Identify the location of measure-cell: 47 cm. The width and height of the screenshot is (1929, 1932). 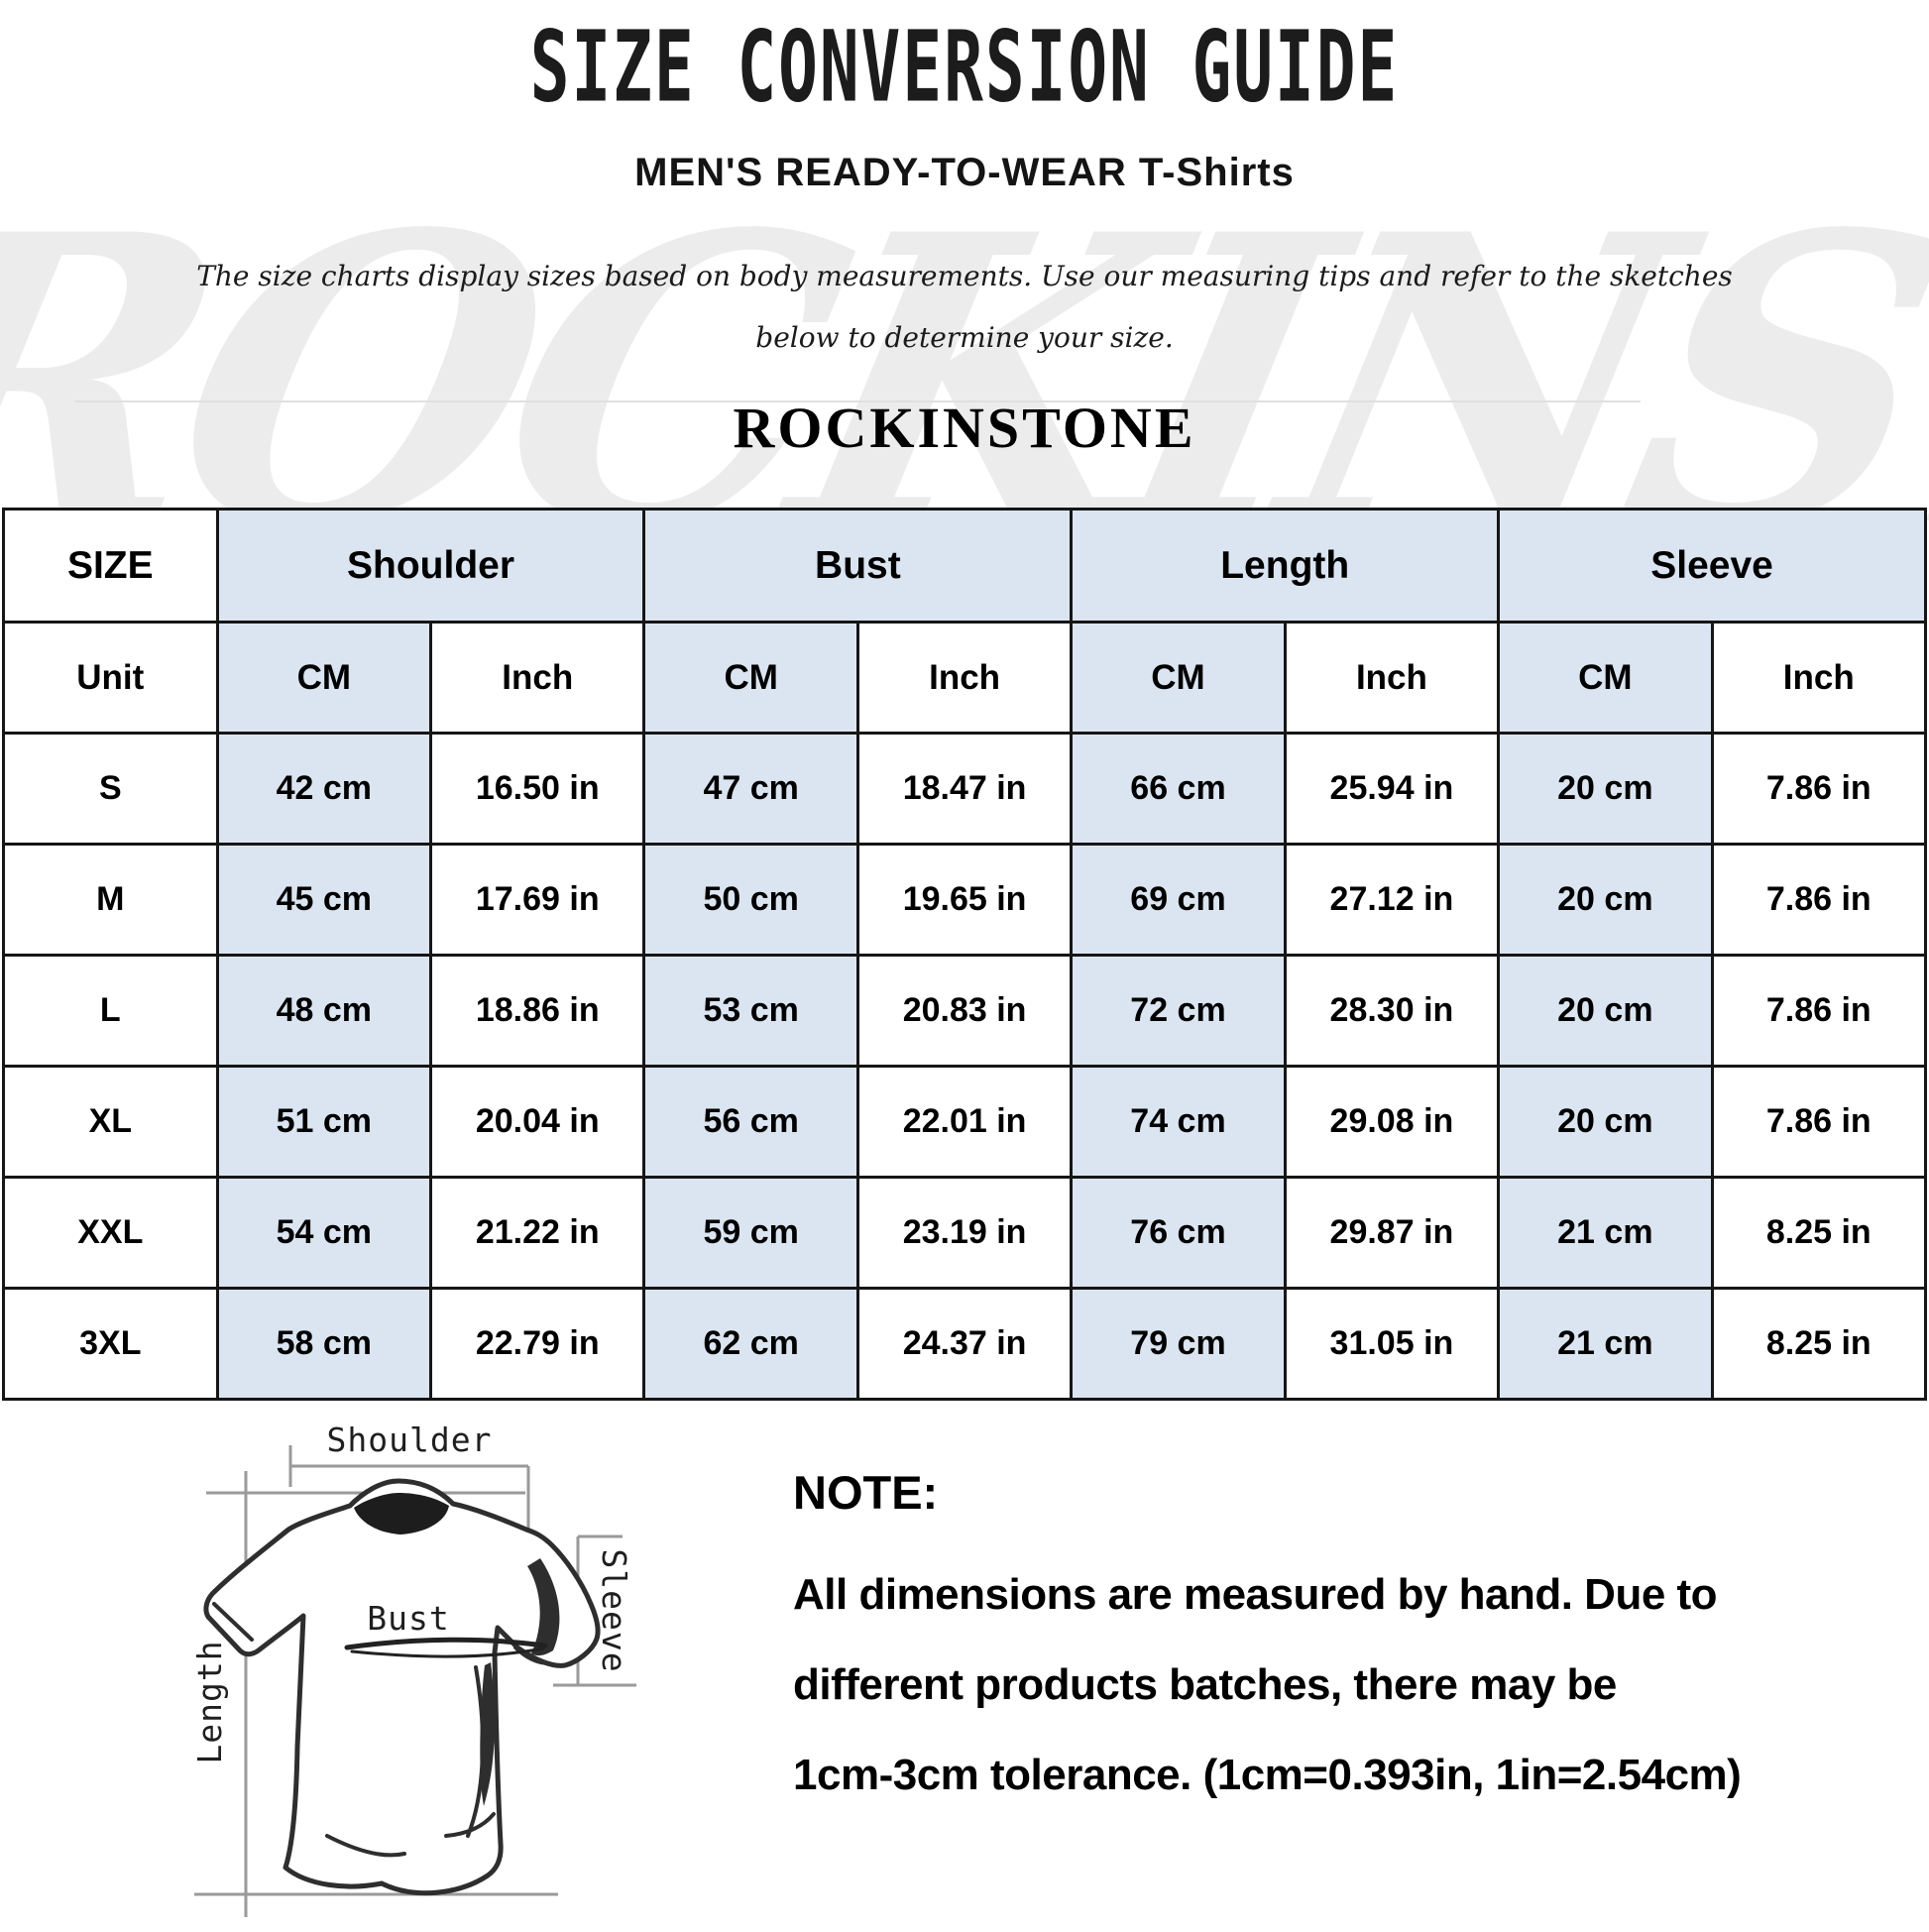
(750, 789).